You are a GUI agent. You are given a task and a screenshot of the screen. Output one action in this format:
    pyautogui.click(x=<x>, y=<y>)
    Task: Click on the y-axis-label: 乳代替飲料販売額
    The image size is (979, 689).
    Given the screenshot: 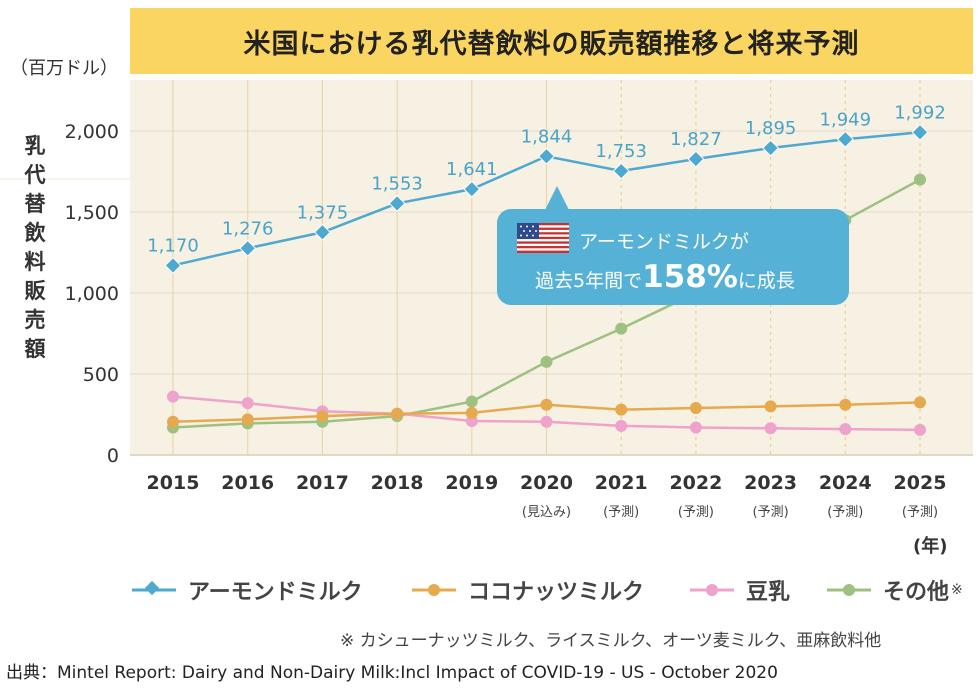 What is the action you would take?
    pyautogui.click(x=35, y=247)
    